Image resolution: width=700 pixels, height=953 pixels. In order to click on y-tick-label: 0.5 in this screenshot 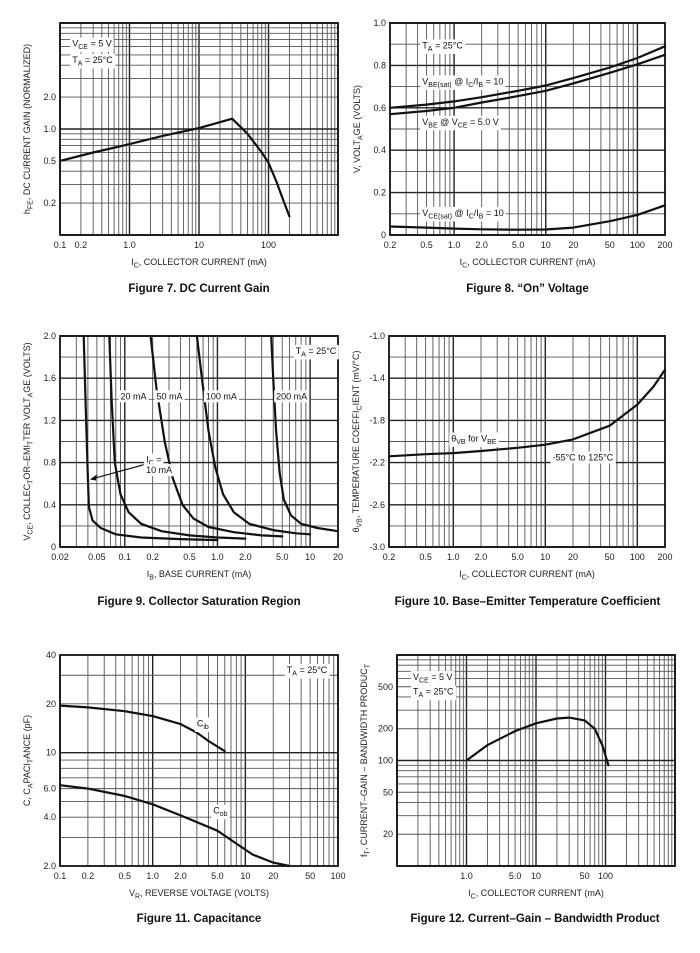, I will do `click(49, 161)`.